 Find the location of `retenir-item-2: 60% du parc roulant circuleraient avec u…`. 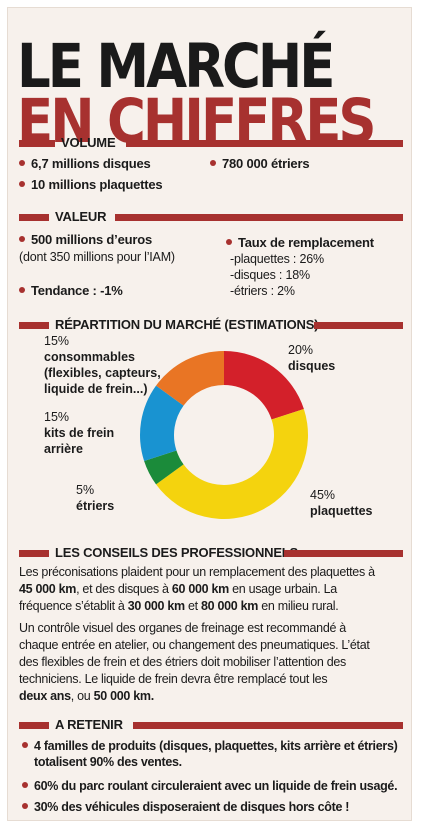

retenir-item-2: 60% du parc roulant circuleraient avec u… is located at coordinates (210, 786).